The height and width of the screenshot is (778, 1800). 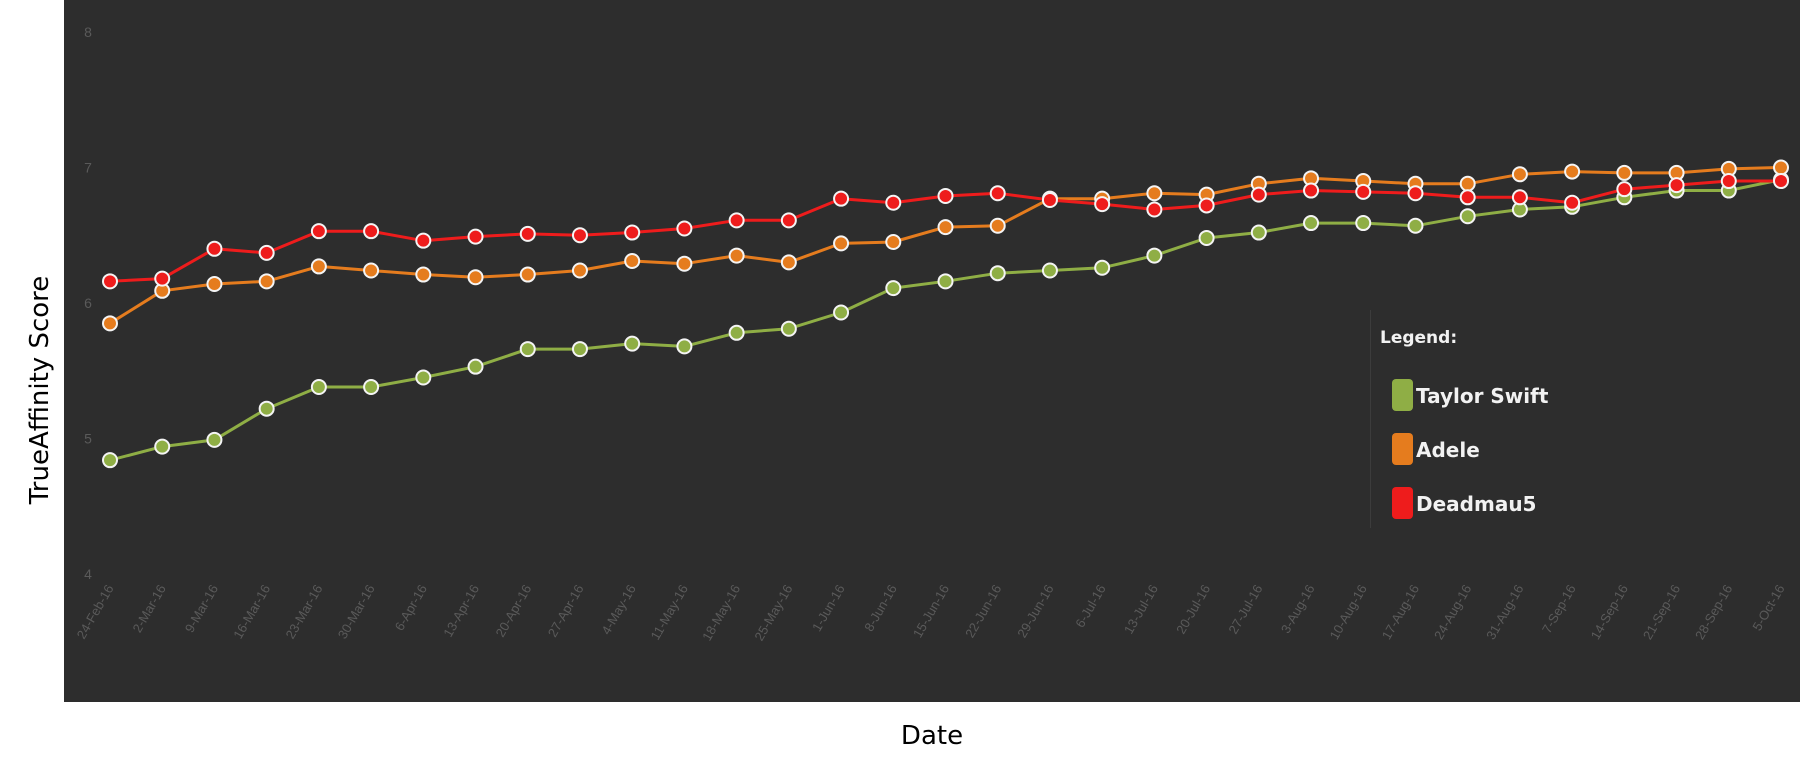 What do you see at coordinates (1476, 504) in the screenshot?
I see `legend-label-deadmau5: Deadmau5` at bounding box center [1476, 504].